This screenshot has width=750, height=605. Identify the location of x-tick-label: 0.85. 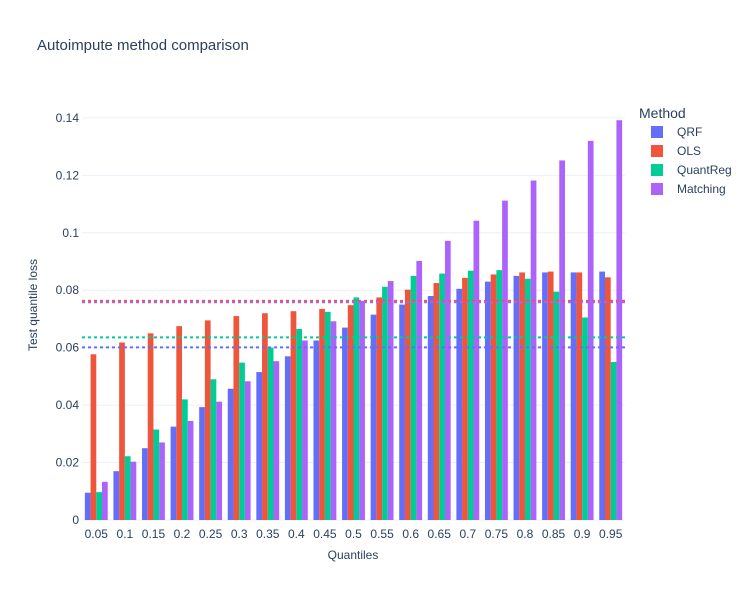
(554, 534).